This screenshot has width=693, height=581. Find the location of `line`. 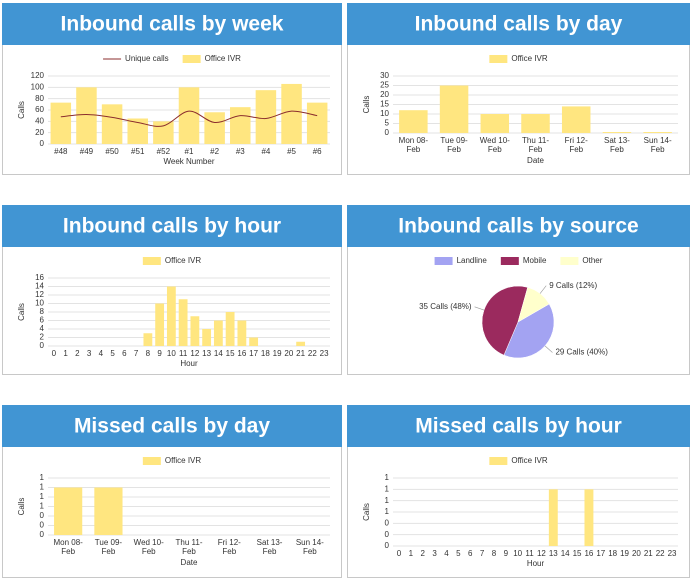

line is located at coordinates (189, 118).